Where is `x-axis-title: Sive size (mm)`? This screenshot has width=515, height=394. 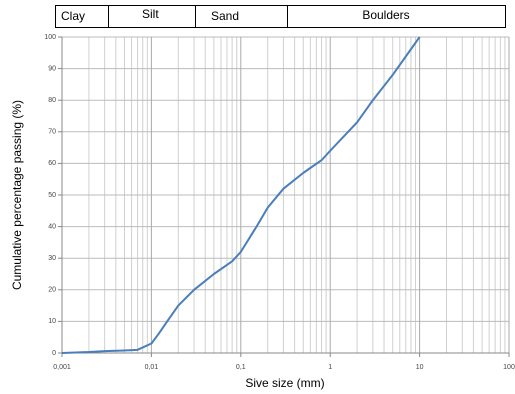
x-axis-title: Sive size (mm) is located at coordinates (284, 383).